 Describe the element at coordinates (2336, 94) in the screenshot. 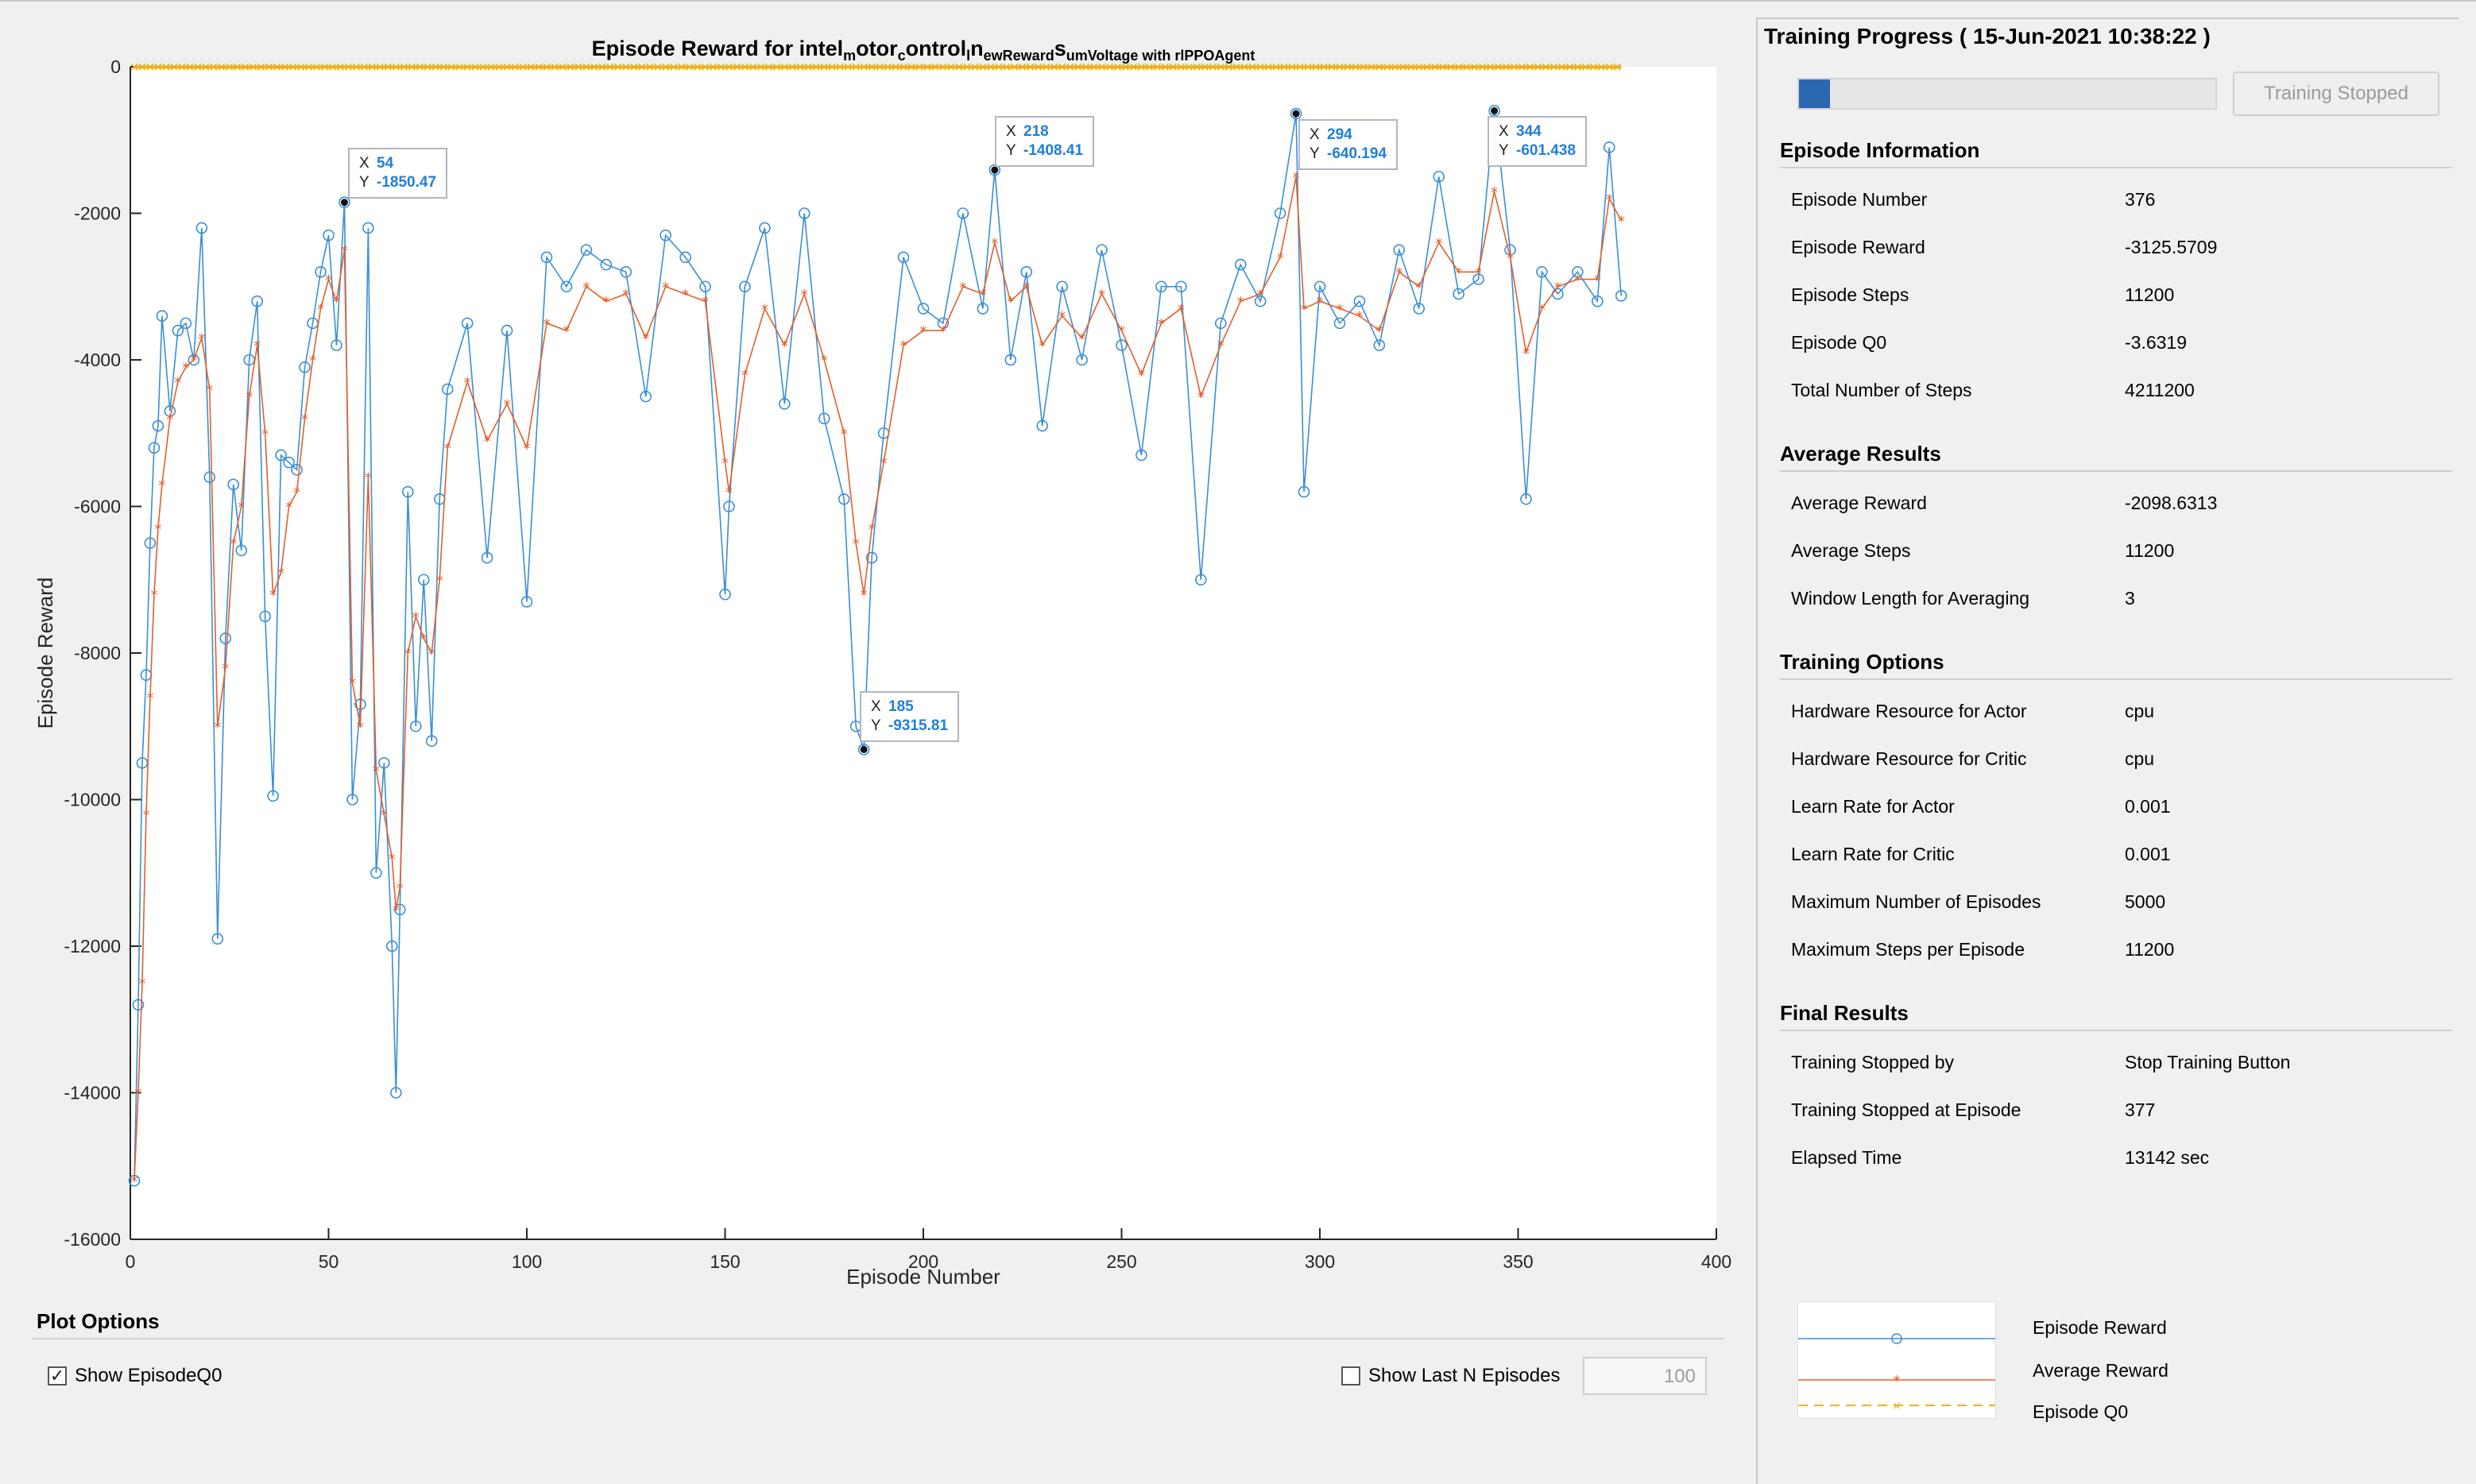

I see `training-stopped-button: Training Stopped` at that location.